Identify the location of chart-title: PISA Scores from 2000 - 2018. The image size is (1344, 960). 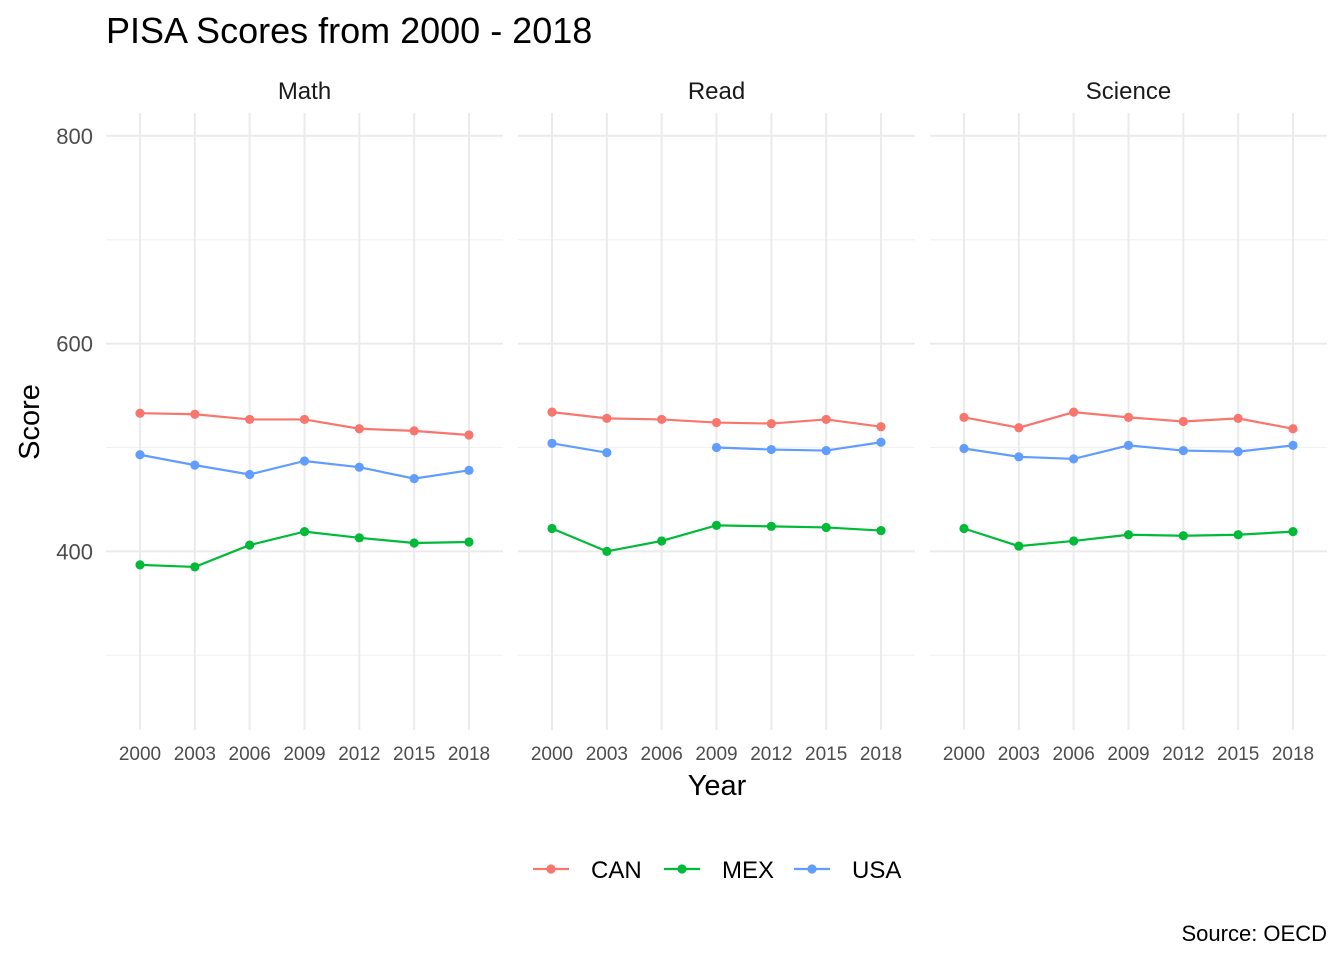
(349, 30).